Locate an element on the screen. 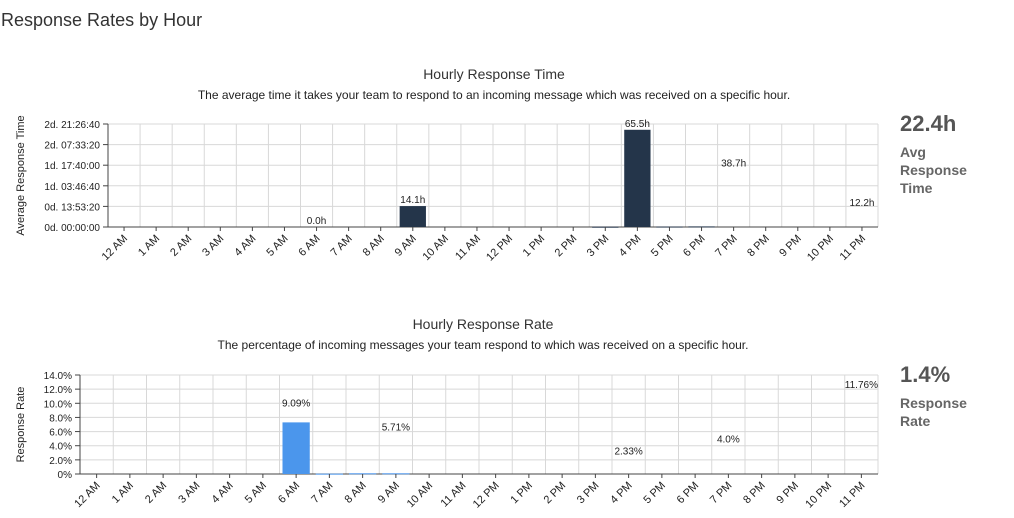  data-label: 2.33% is located at coordinates (628, 452).